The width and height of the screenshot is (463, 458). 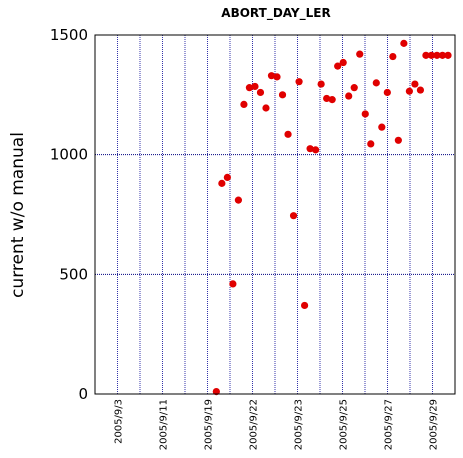 What do you see at coordinates (73, 274) in the screenshot?
I see `y-tick-label: 500` at bounding box center [73, 274].